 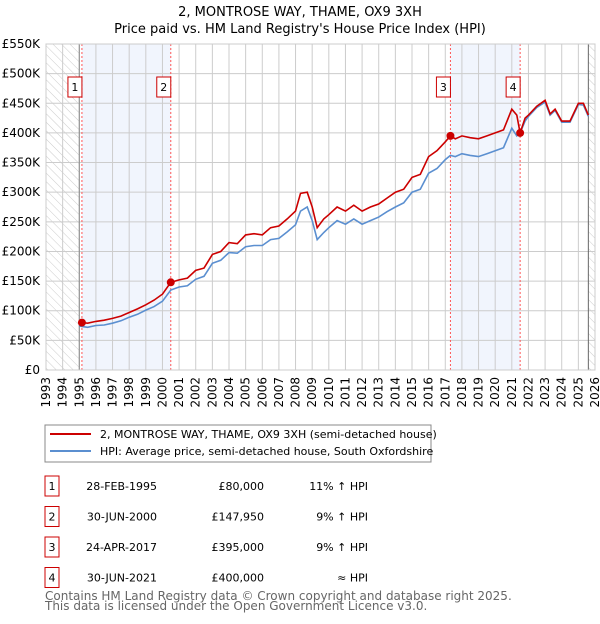 I want to click on y-tick-label: £50K, so click(x=25, y=340).